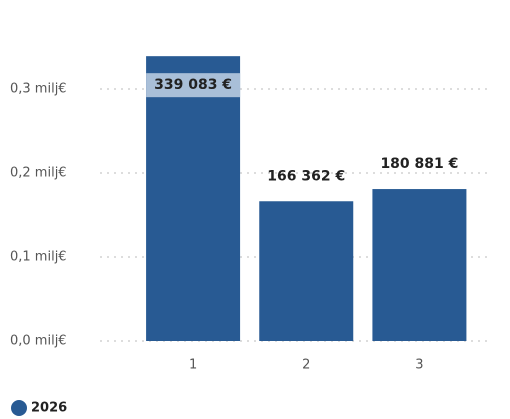  I want to click on value-label: 166 362 €, so click(306, 176).